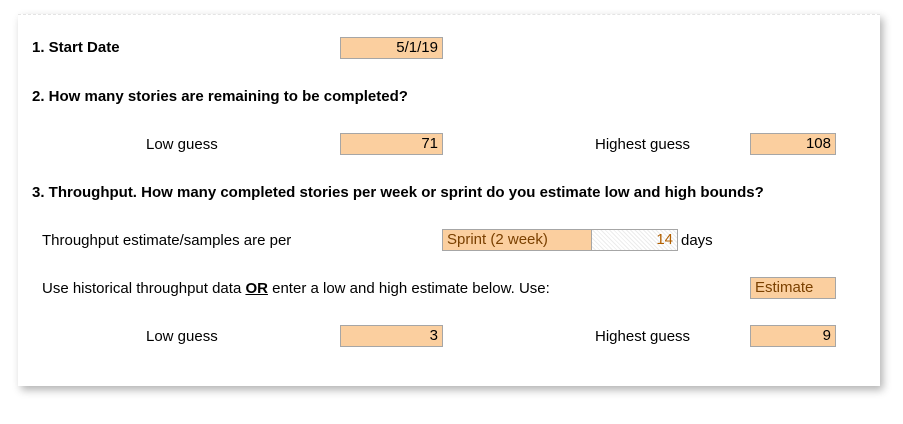 The width and height of the screenshot is (903, 424). What do you see at coordinates (256, 288) in the screenshot?
I see `or-emphasis: OR` at bounding box center [256, 288].